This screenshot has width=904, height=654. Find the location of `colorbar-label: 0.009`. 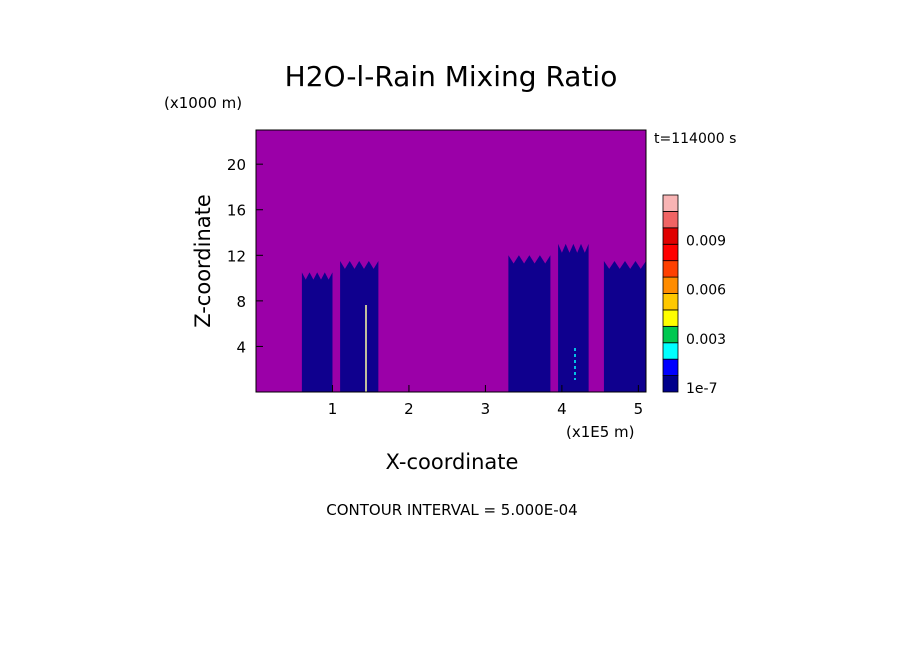

colorbar-label: 0.009 is located at coordinates (706, 241).